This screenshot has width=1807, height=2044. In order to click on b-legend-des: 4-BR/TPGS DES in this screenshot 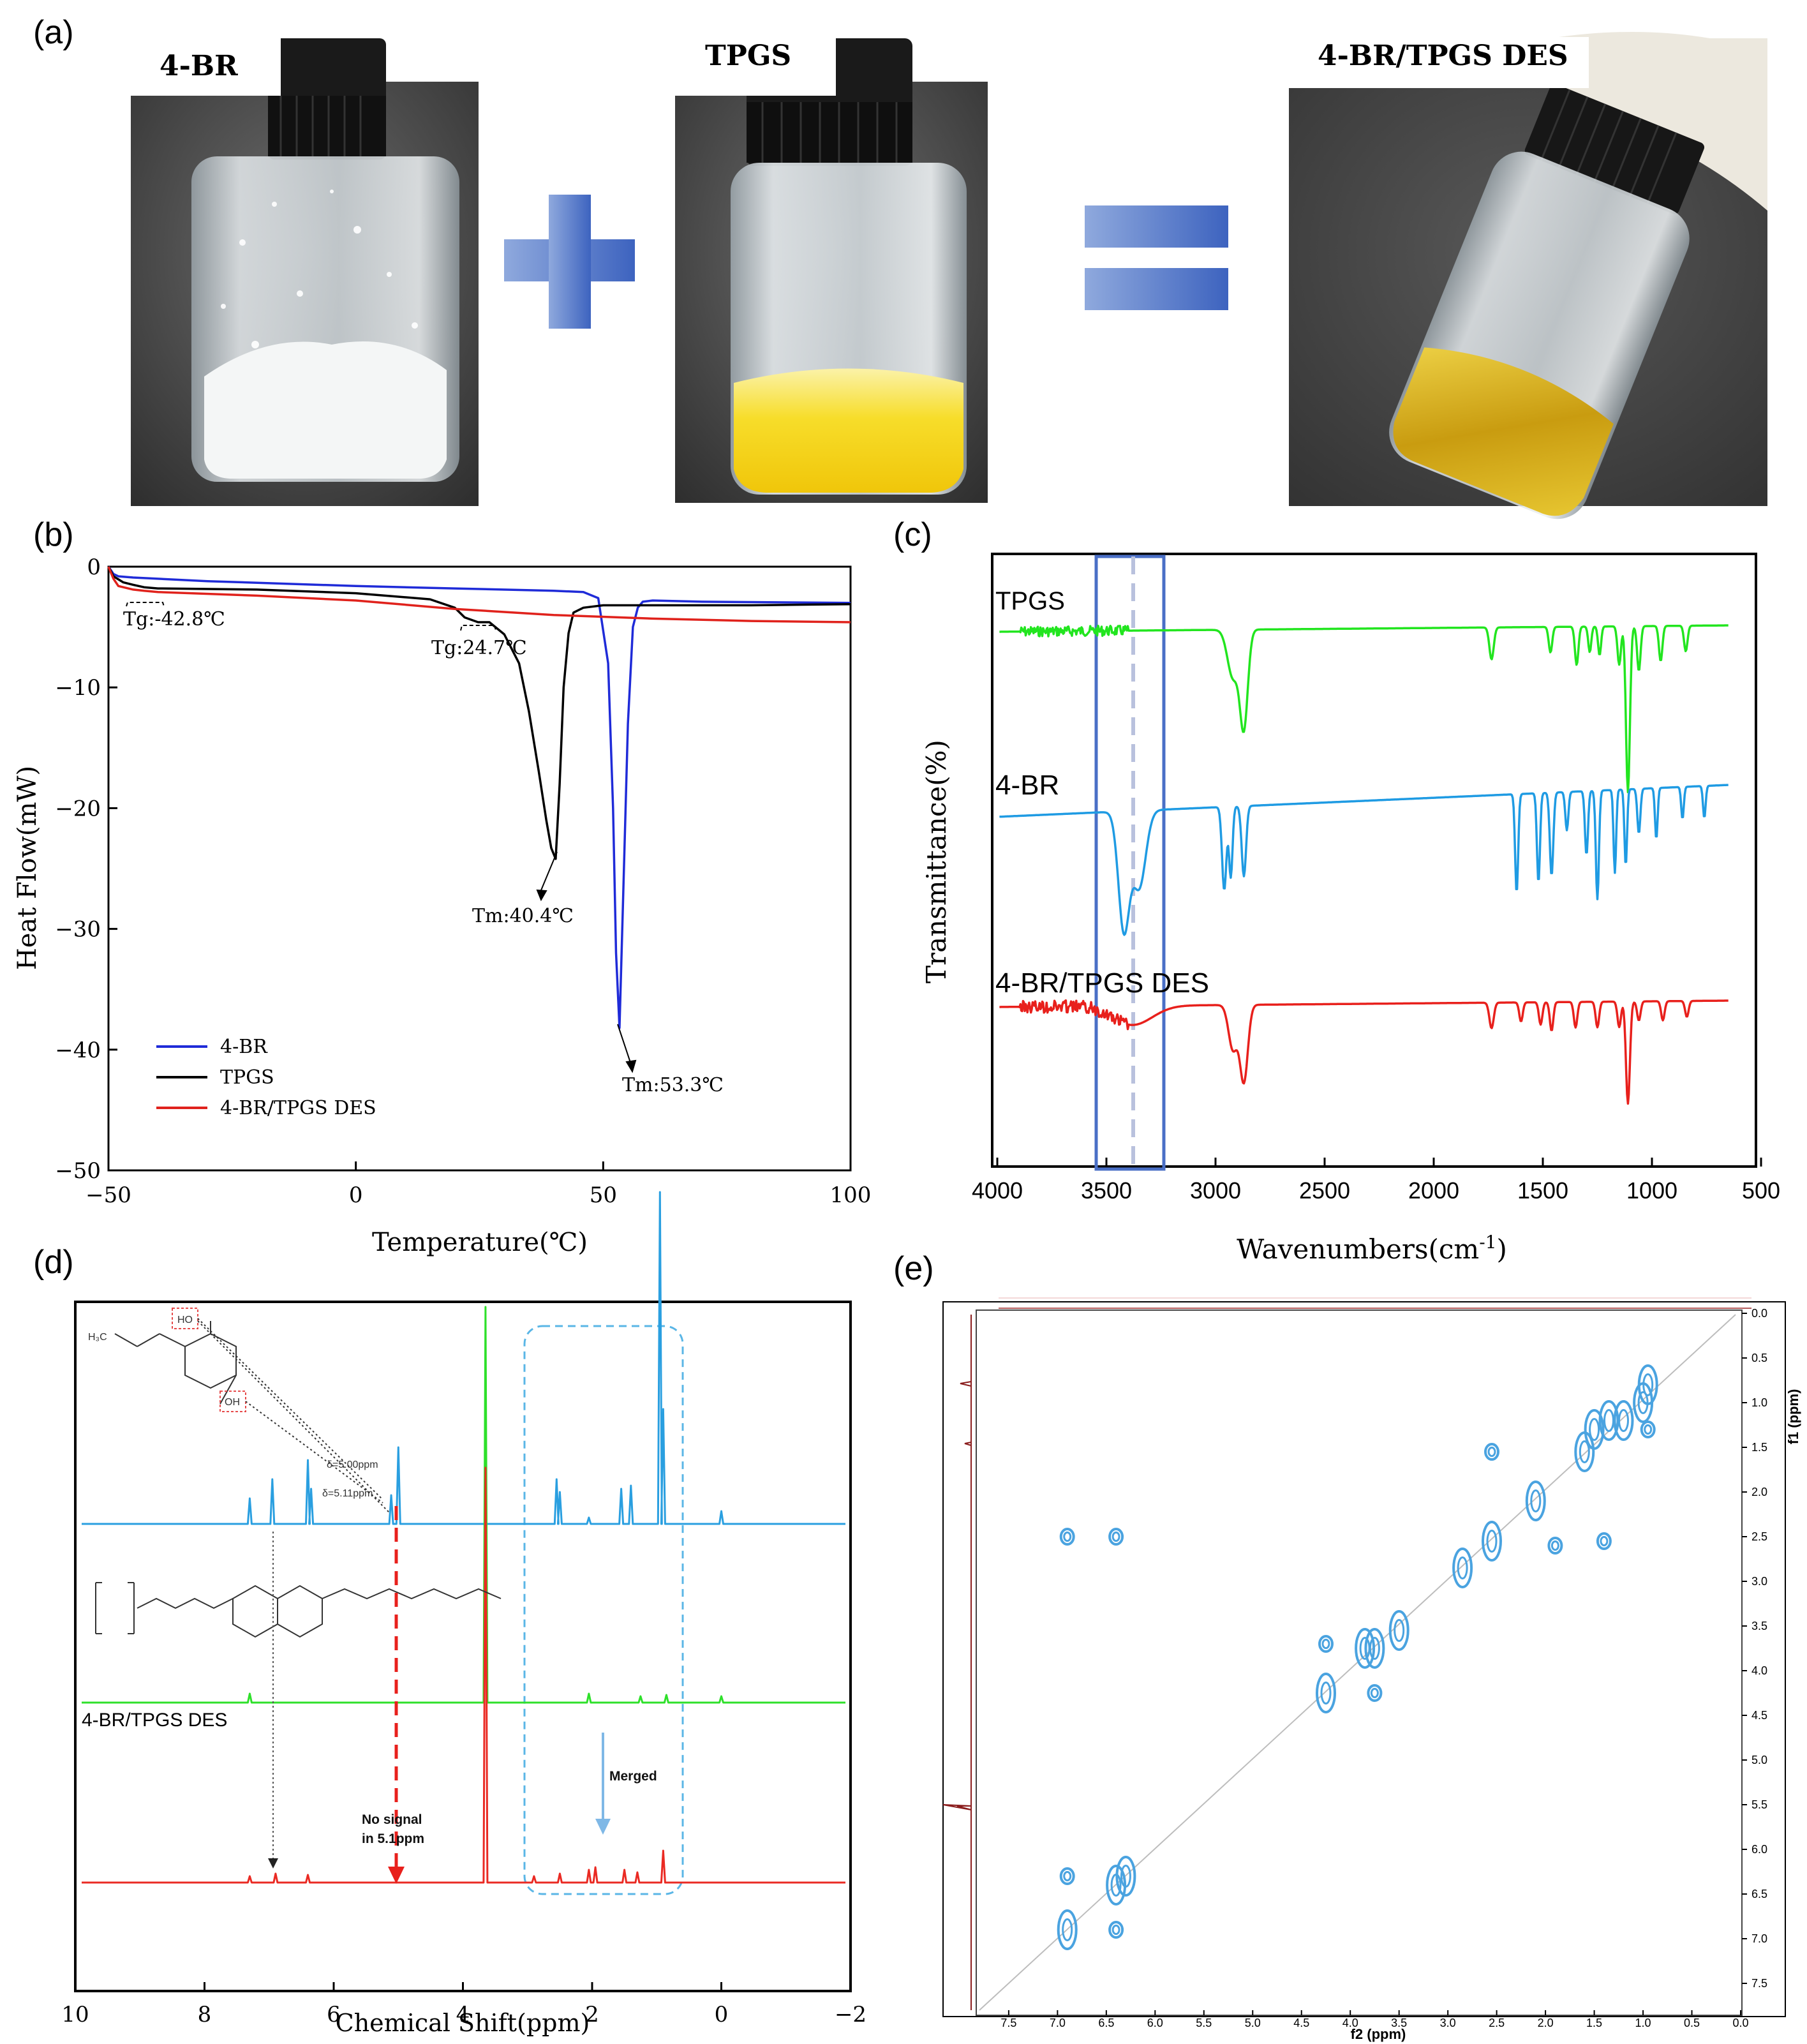, I will do `click(298, 1108)`.